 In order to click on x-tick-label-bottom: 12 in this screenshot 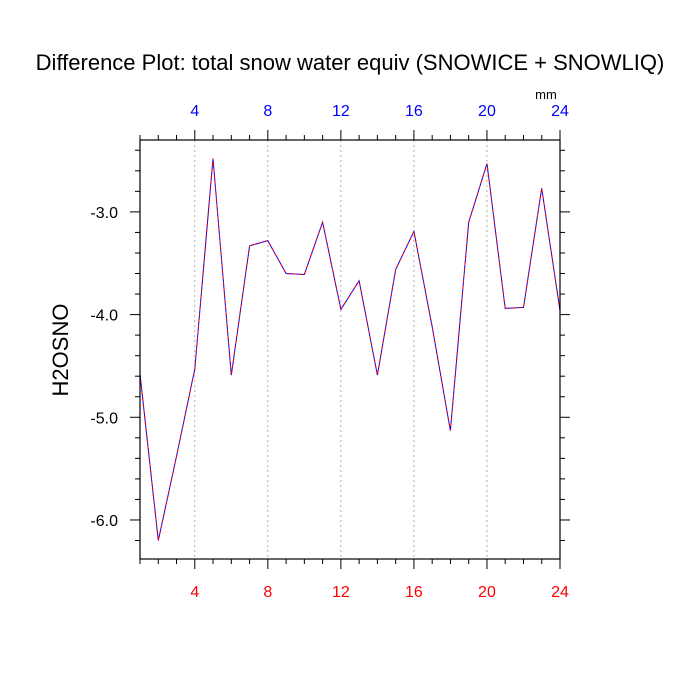, I will do `click(341, 592)`.